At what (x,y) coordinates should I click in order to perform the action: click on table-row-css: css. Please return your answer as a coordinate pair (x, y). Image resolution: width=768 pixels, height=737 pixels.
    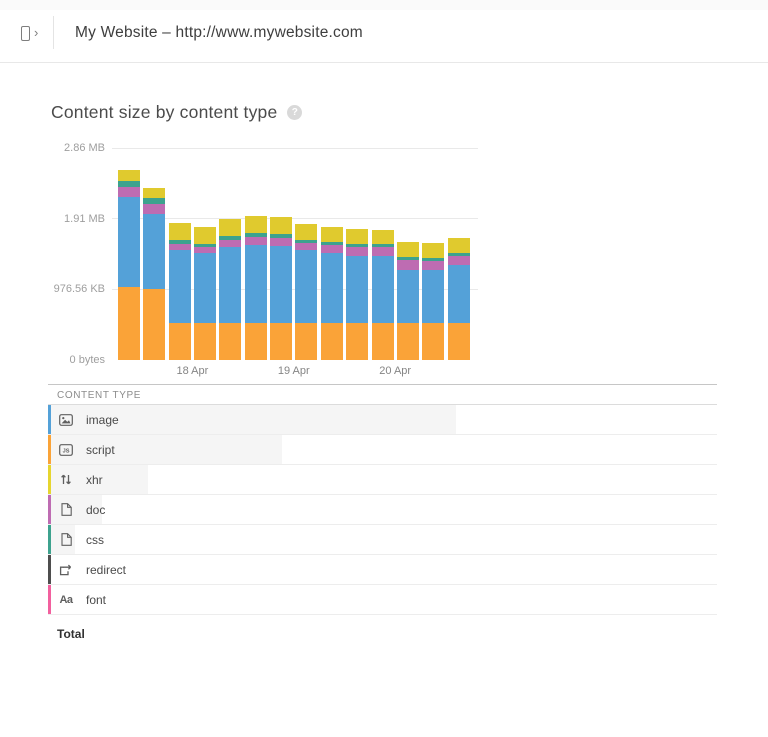
    Looking at the image, I should click on (382, 540).